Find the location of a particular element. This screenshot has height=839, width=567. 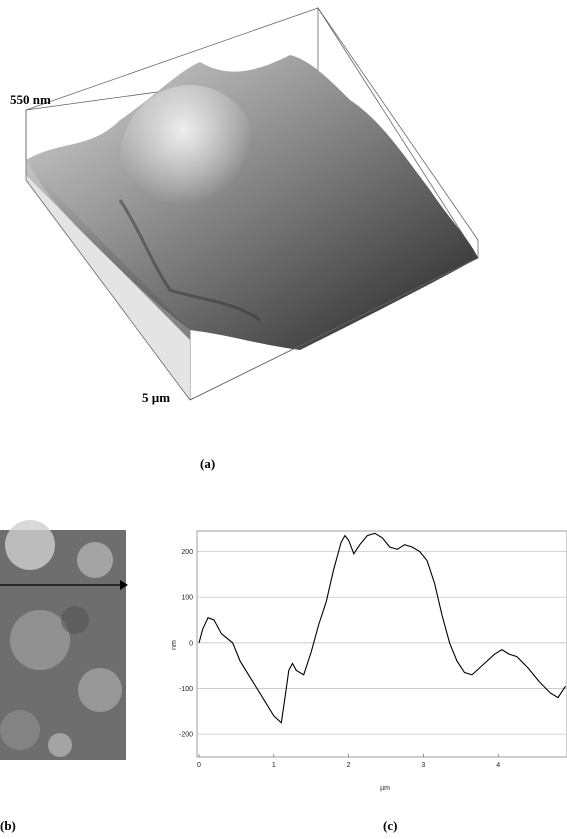

y-tick-label: 200 is located at coordinates (187, 552).